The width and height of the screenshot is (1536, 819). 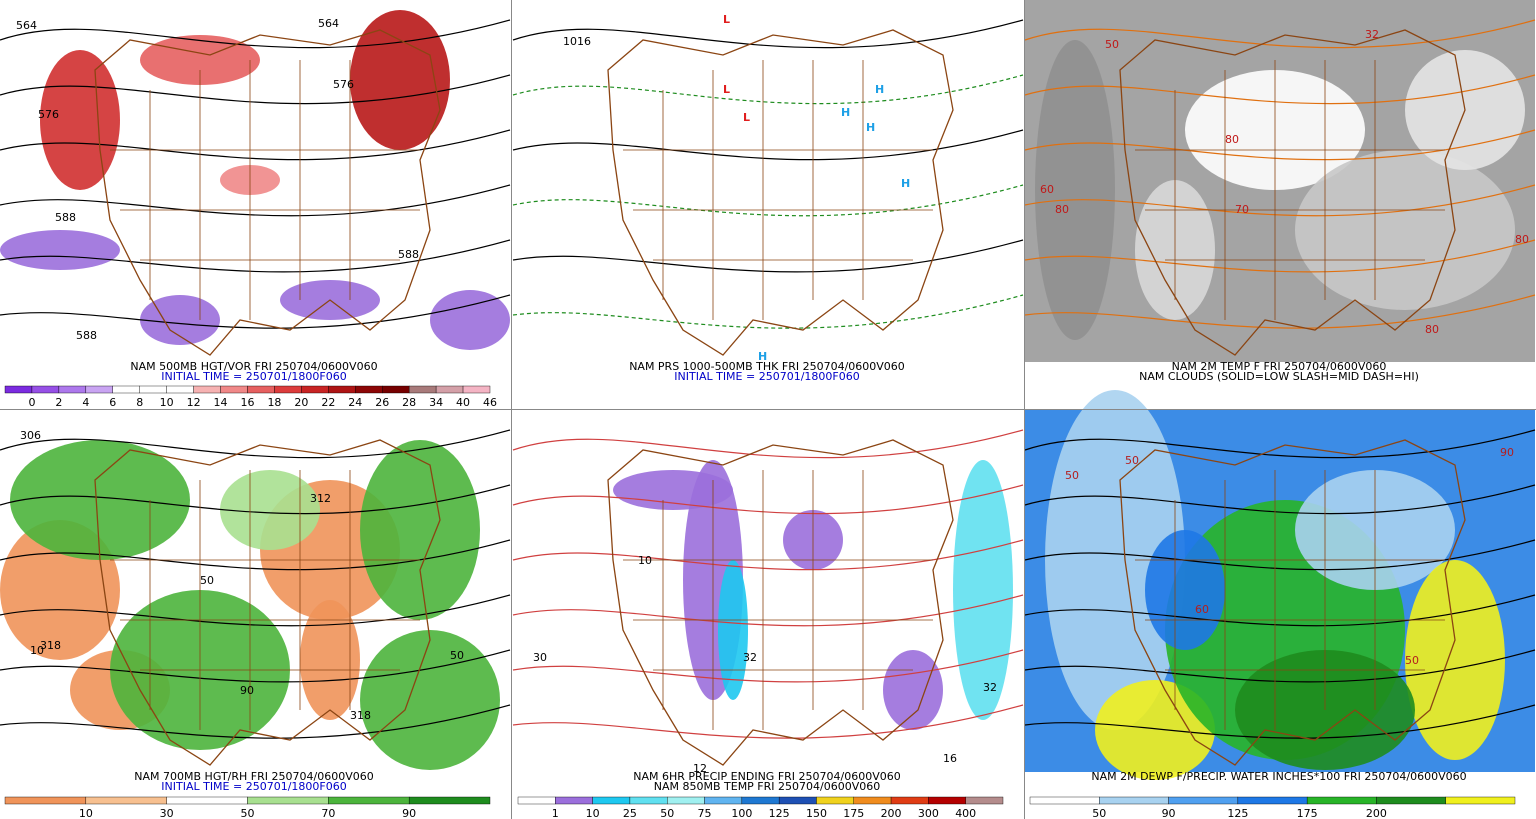 What do you see at coordinates (950, 758) in the screenshot?
I see `map-label: 16` at bounding box center [950, 758].